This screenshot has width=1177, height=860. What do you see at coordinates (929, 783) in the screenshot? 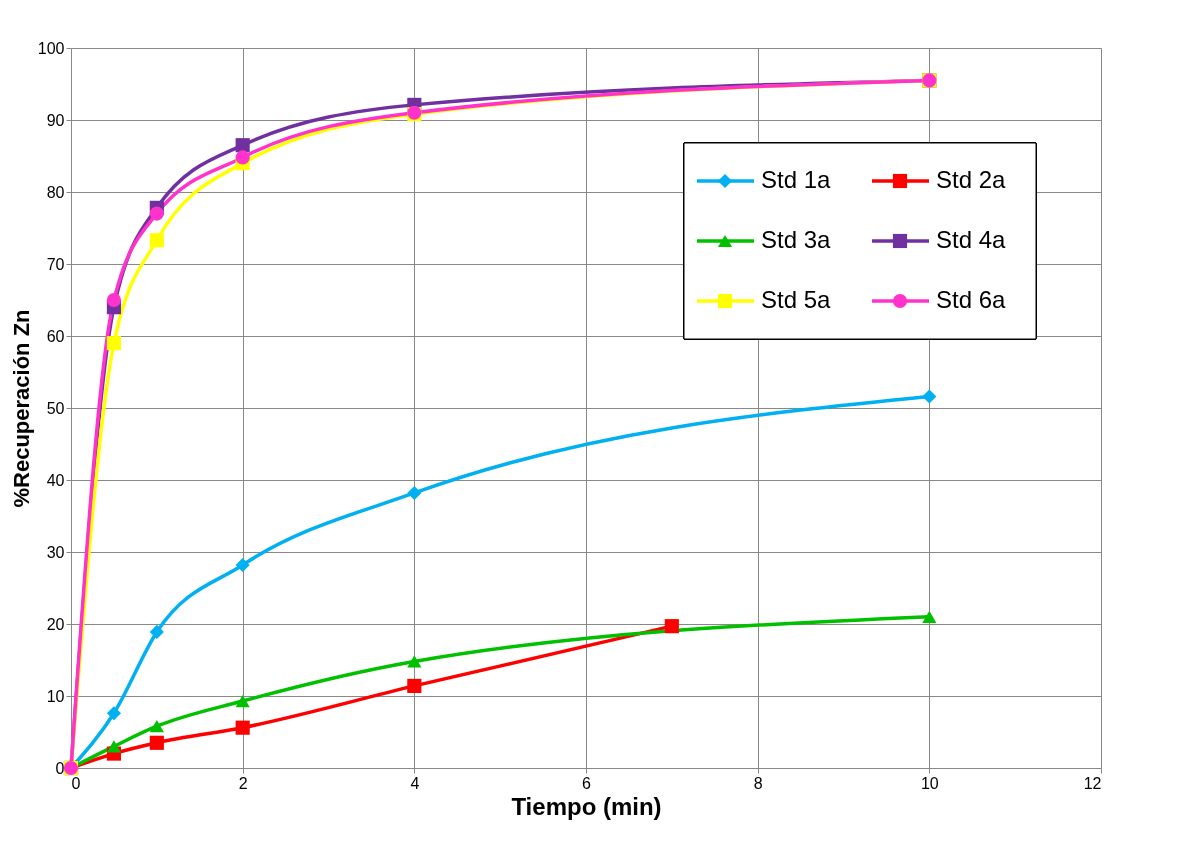
I see `x-tick-label: 10` at bounding box center [929, 783].